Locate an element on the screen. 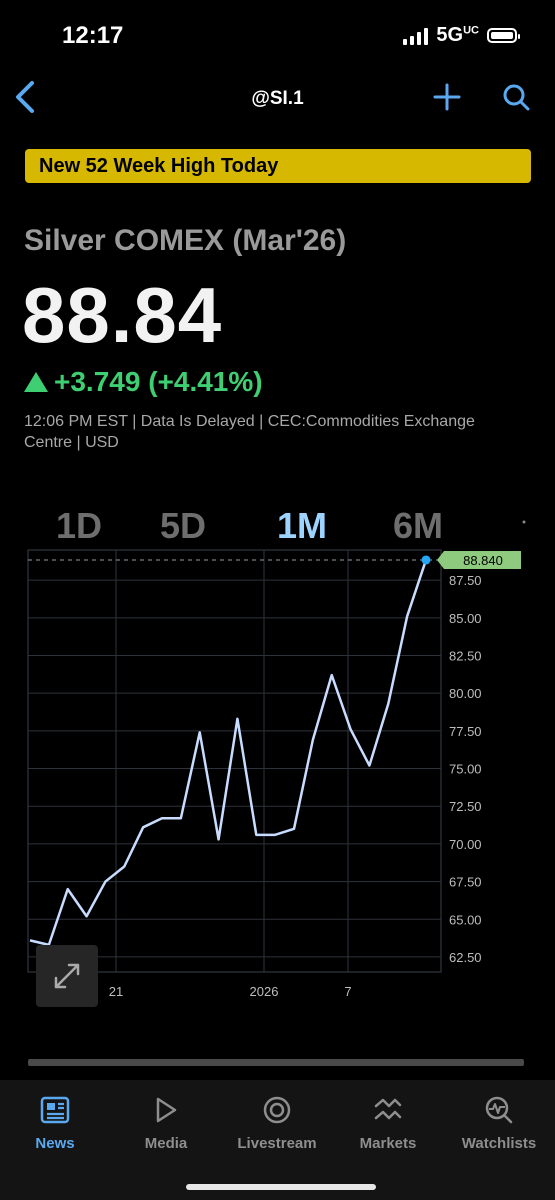 Image resolution: width=555 pixels, height=1200 pixels. y-tick-label: 80.00 is located at coordinates (465, 693).